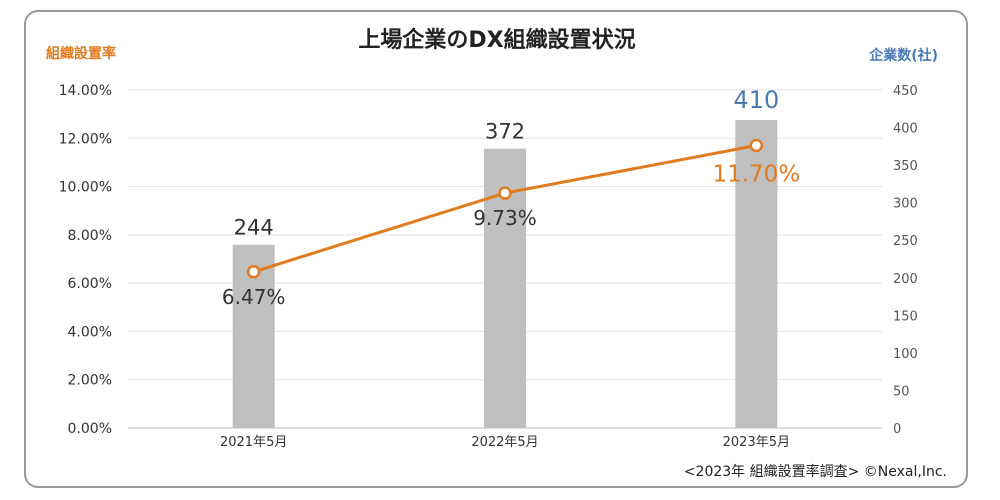 This screenshot has height=500, width=1000. Describe the element at coordinates (496, 40) in the screenshot. I see `chart-title: 上場企業のDX組織設置状況` at that location.